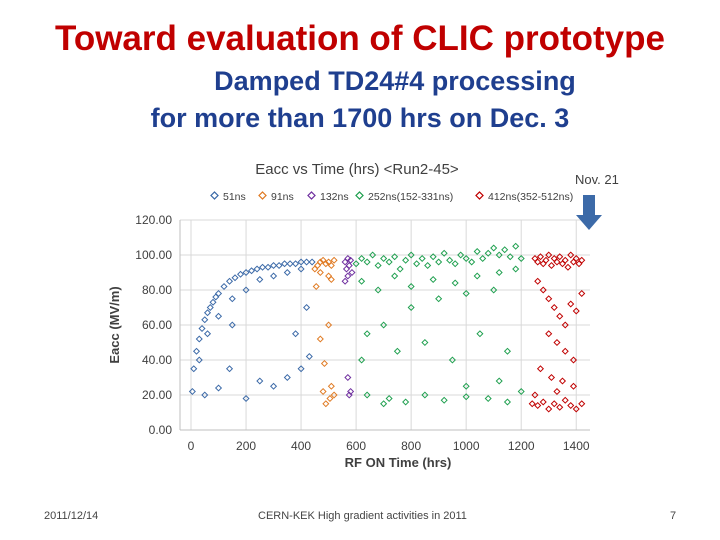 This screenshot has height=540, width=720. What do you see at coordinates (161, 430) in the screenshot?
I see `y-tick-label: 0.00` at bounding box center [161, 430].